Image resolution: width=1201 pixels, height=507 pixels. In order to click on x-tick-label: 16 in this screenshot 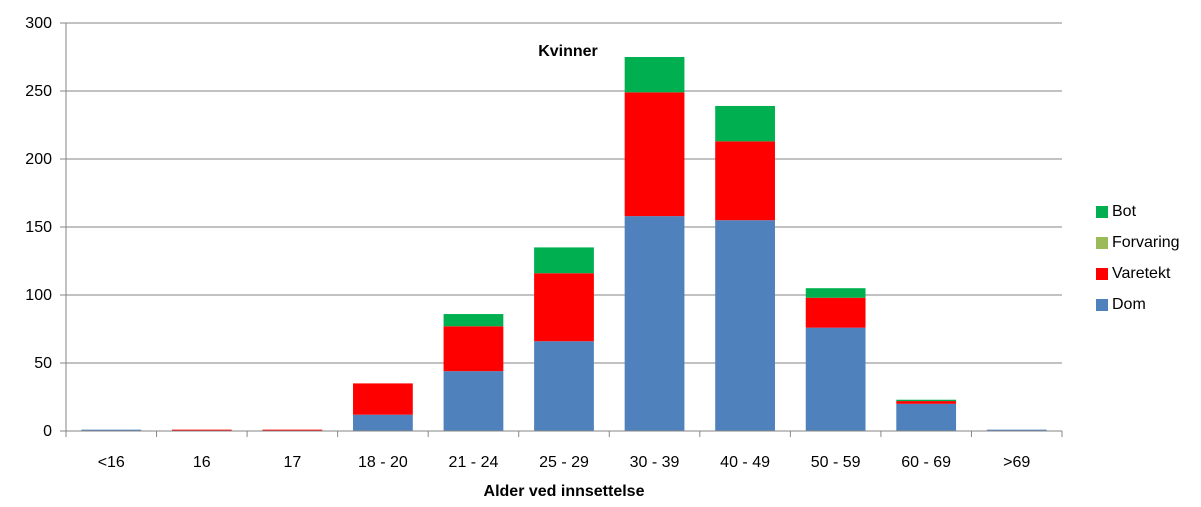, I will do `click(202, 462)`.